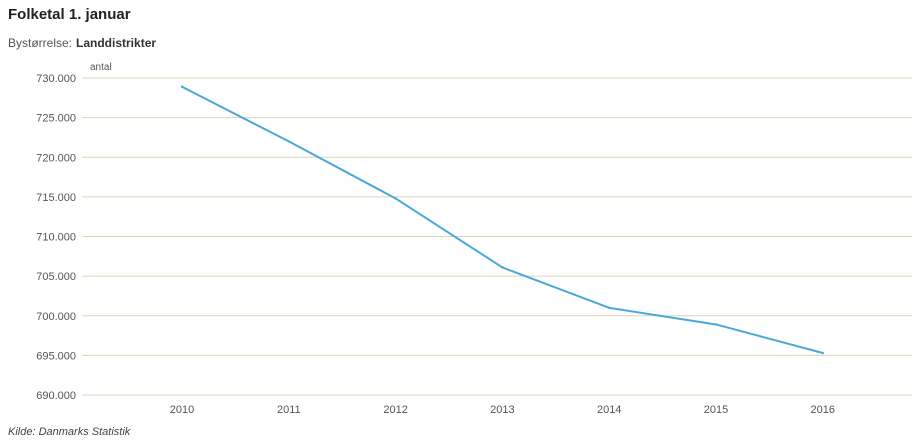 This screenshot has width=914, height=447. I want to click on y-tick-label: 700.000, so click(56, 317).